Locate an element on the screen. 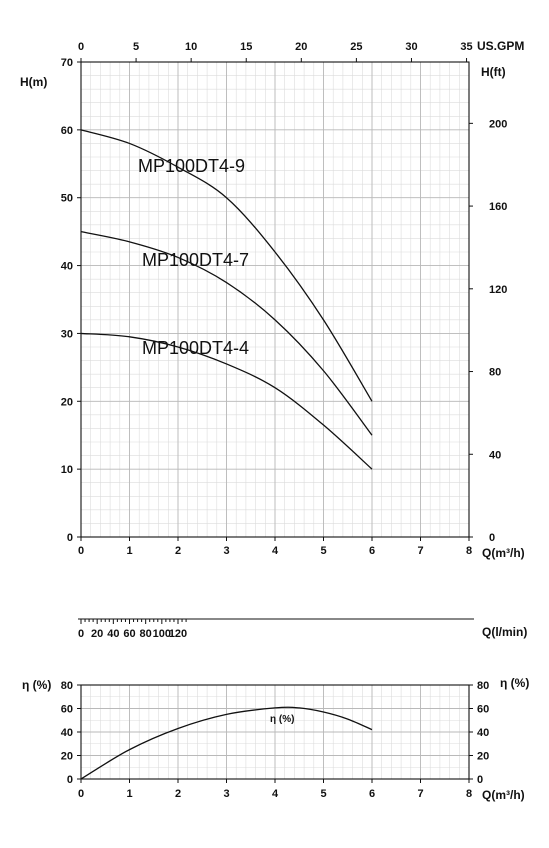 The image size is (549, 848). flow-tick-label: 20 is located at coordinates (97, 634).